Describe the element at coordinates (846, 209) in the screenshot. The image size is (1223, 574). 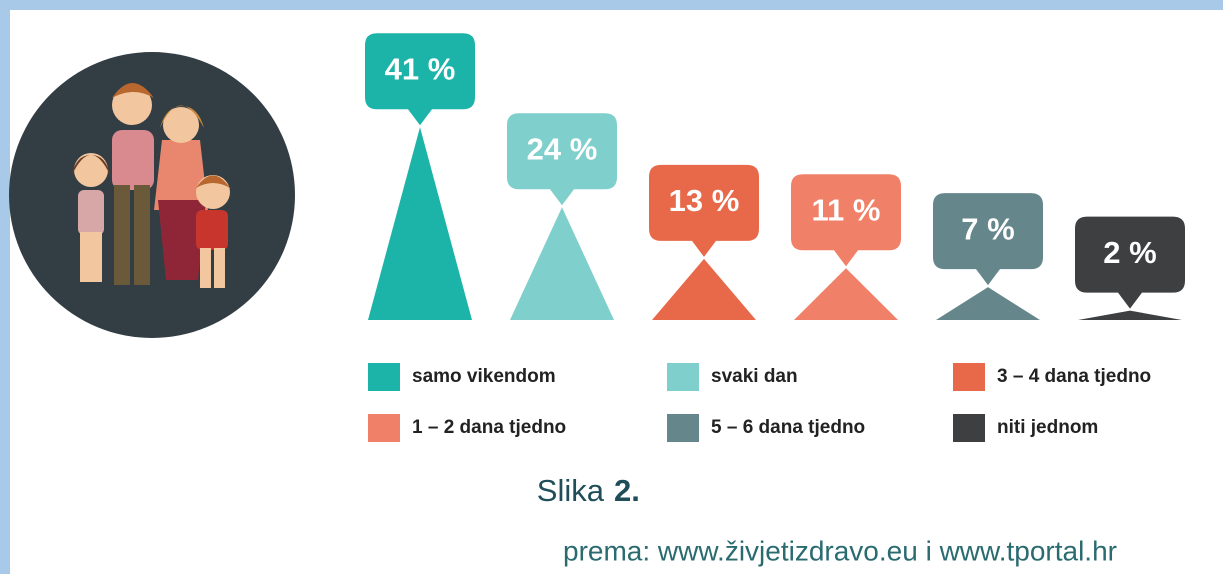
I see `value-label: 11 %` at that location.